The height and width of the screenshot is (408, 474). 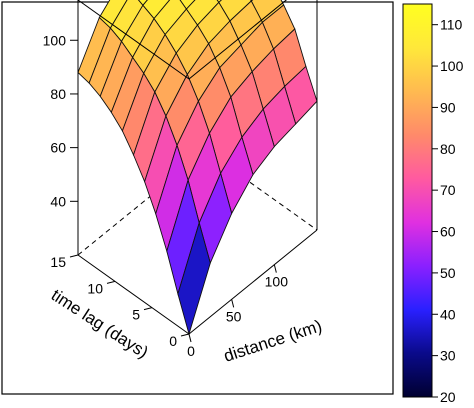 I want to click on time-lag-axis: 0 5 10 15, so click(x=120, y=301).